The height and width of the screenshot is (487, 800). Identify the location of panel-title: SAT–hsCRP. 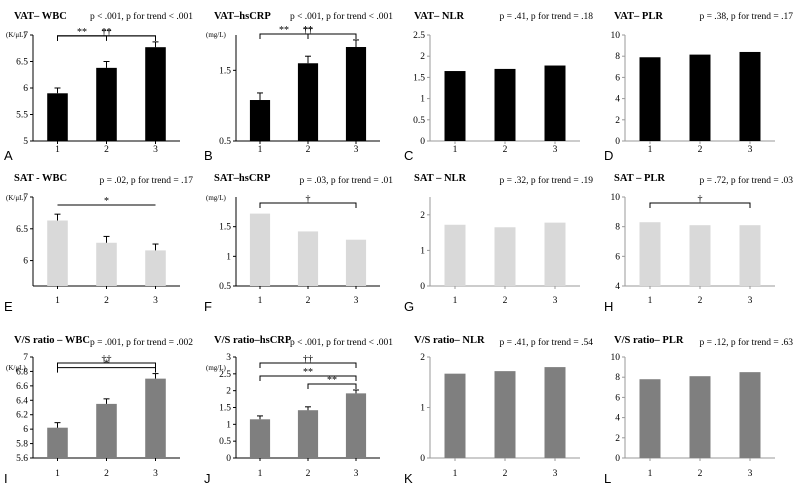
(242, 178).